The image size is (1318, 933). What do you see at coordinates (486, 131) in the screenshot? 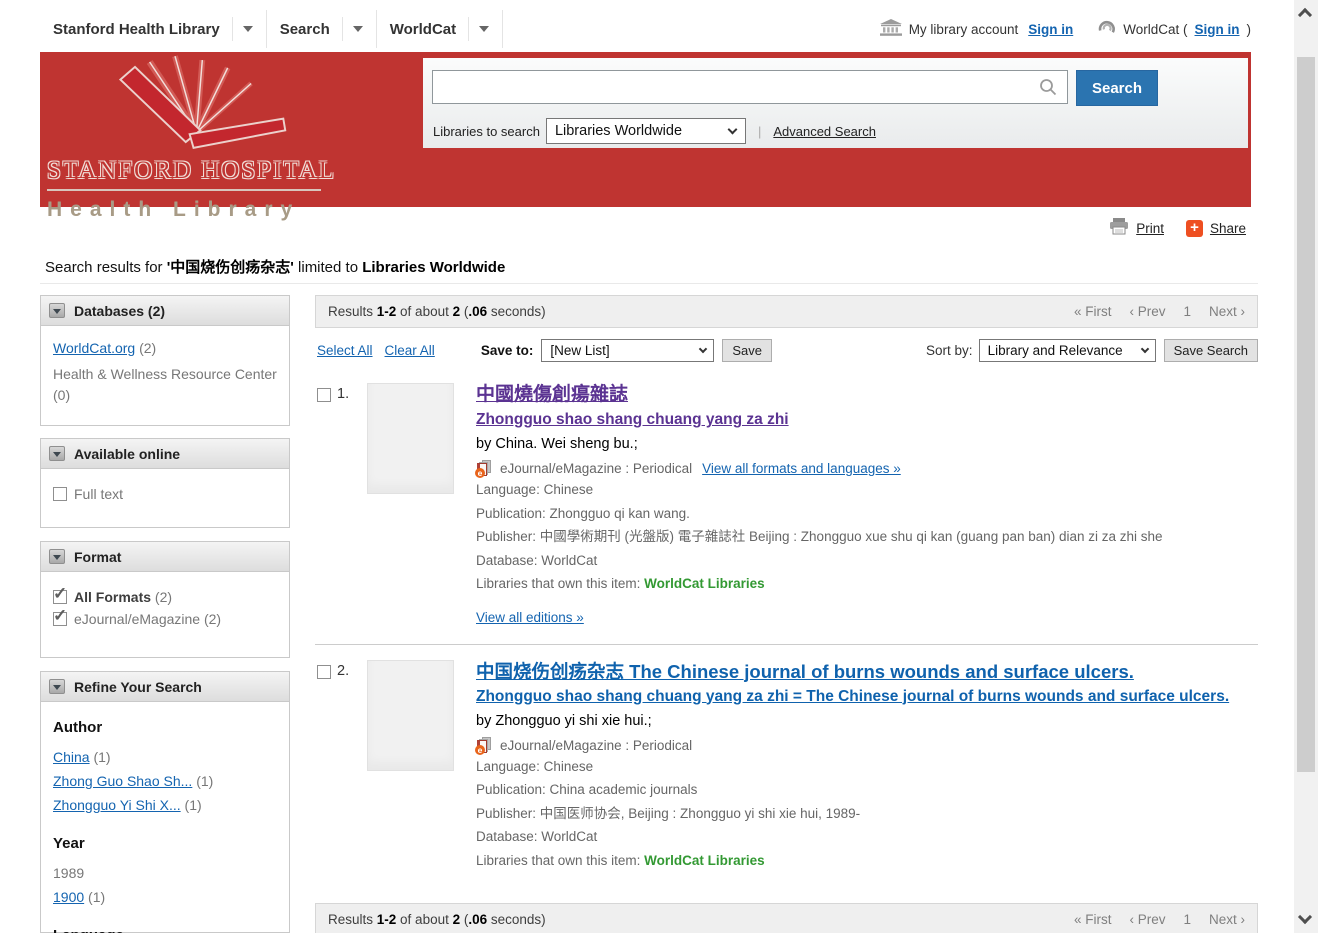
I see `libraries-to-search-label: Libraries to search` at bounding box center [486, 131].